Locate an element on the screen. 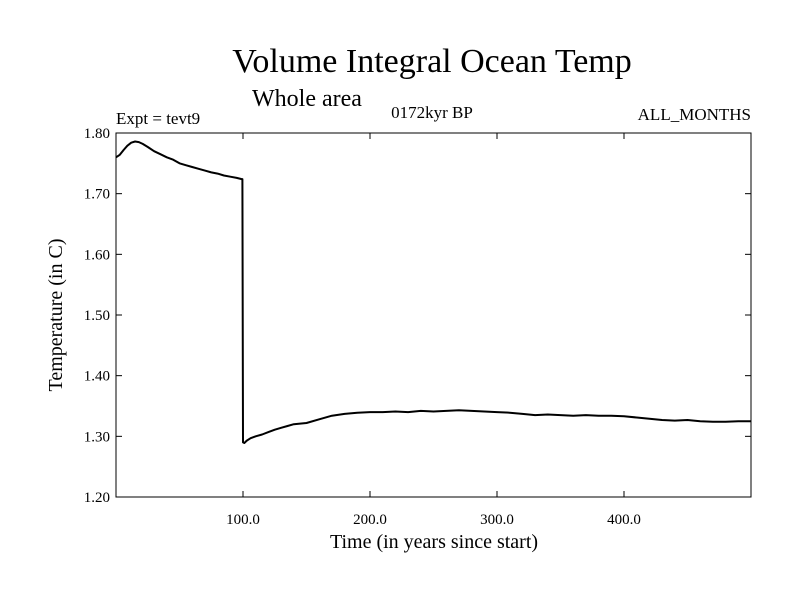 This screenshot has width=800, height=600. y-tick-label: 1.40 is located at coordinates (97, 377).